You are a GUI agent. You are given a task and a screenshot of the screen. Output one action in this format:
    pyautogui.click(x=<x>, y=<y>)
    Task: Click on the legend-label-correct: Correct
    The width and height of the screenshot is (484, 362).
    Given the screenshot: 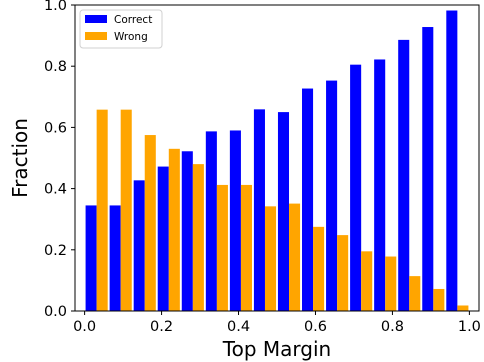 What is the action you would take?
    pyautogui.click(x=133, y=20)
    